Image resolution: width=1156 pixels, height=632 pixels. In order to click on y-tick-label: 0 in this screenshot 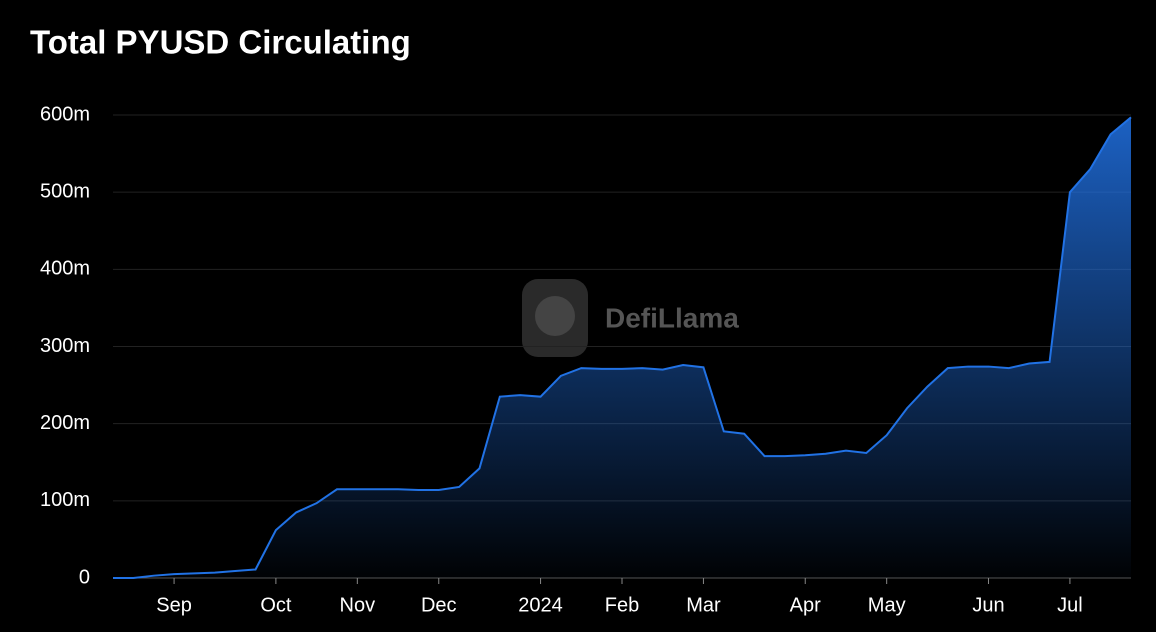, I will do `click(84, 577)`.